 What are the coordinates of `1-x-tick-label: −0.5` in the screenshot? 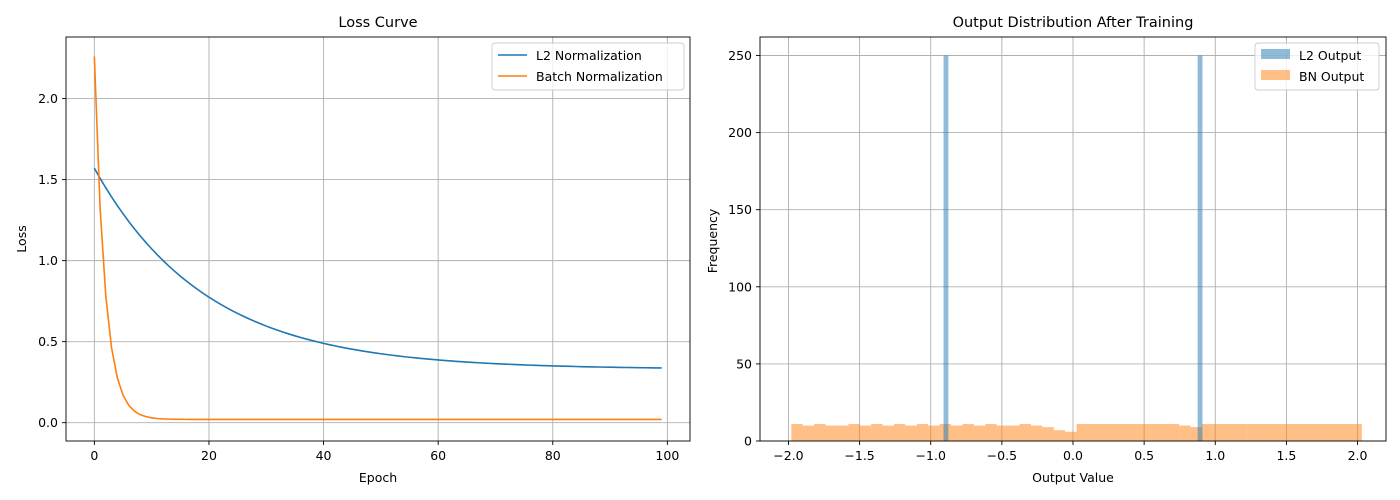 It's located at (1002, 455).